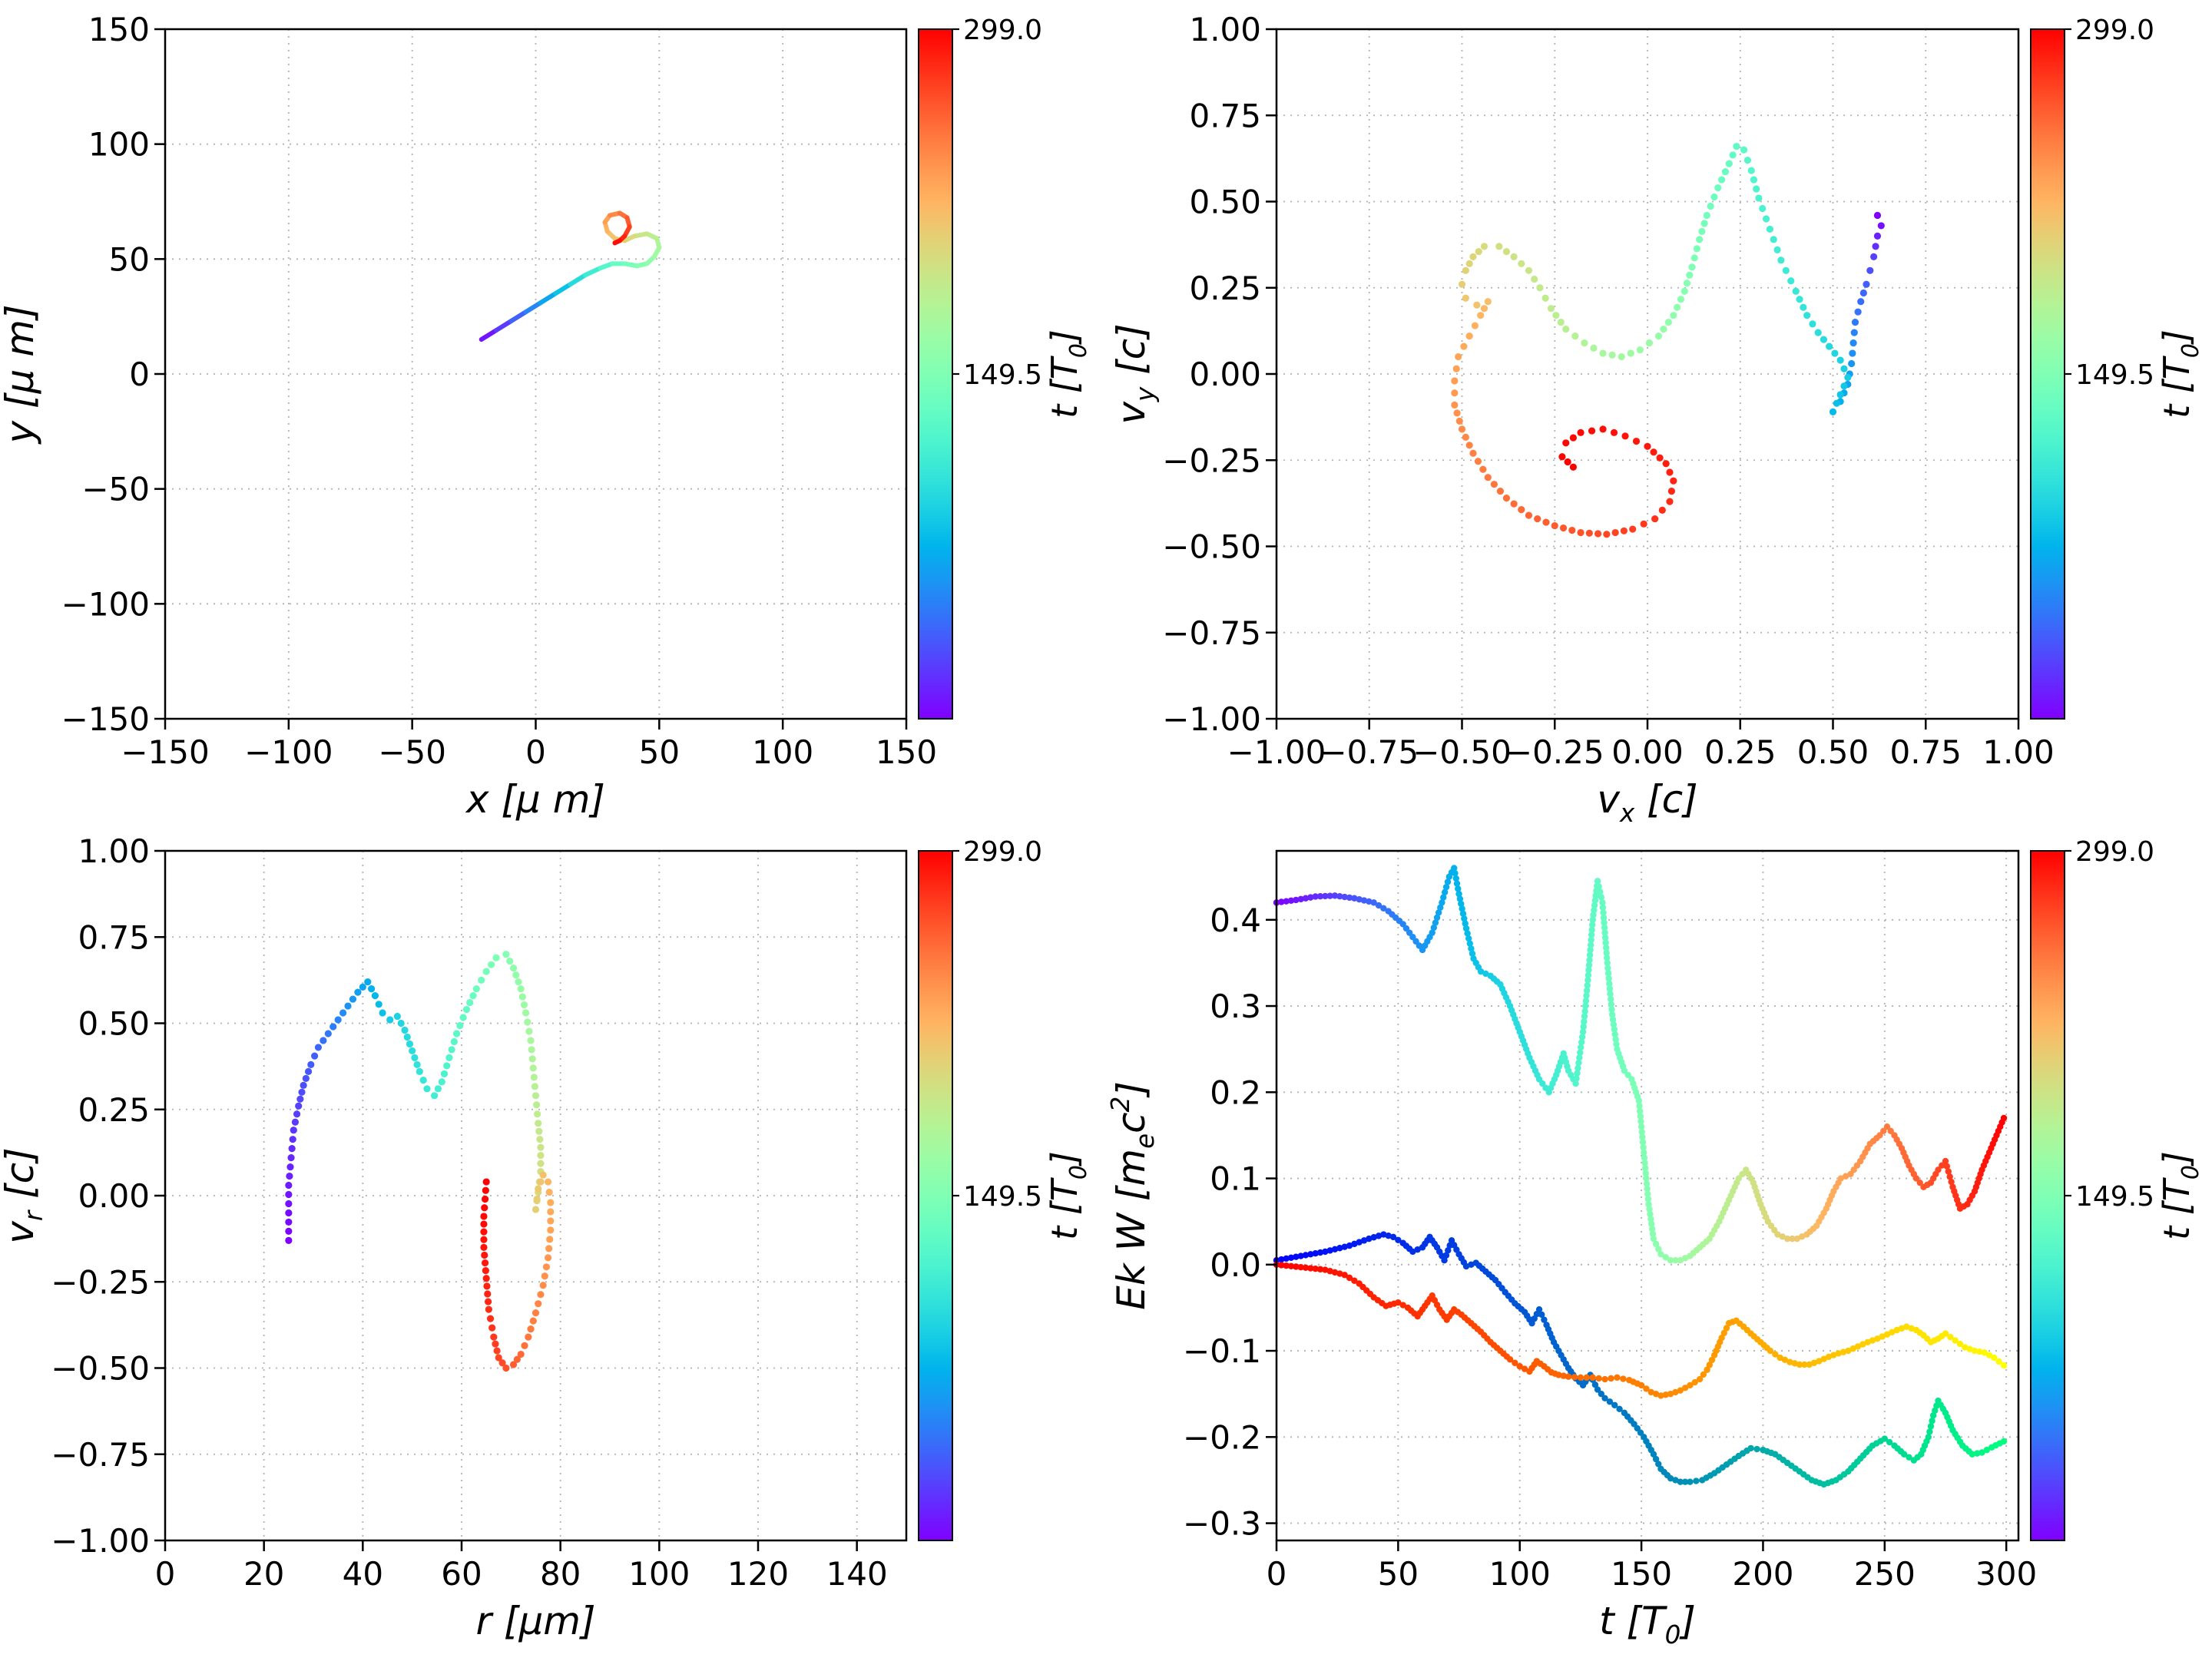 Image resolution: width=2212 pixels, height=1671 pixels. What do you see at coordinates (1003, 1197) in the screenshot?
I see `colorbar-tick-label: 149.5` at bounding box center [1003, 1197].